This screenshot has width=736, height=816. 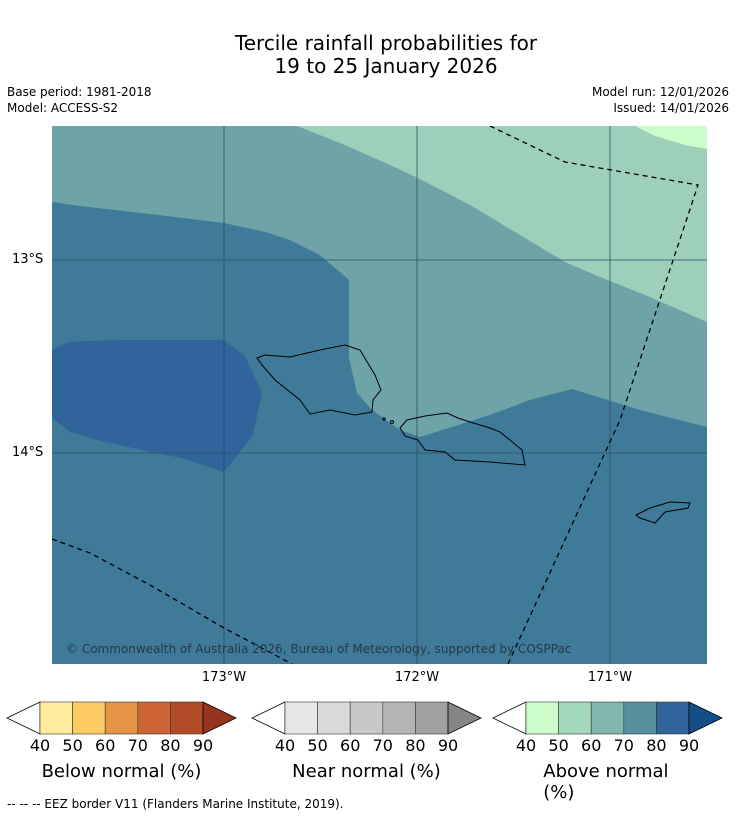 What do you see at coordinates (462, 439) in the screenshot?
I see `island-upolu` at bounding box center [462, 439].